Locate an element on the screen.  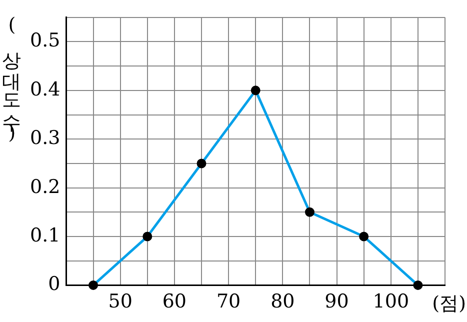
y-tick-label: 0.2 is located at coordinates (45, 187).